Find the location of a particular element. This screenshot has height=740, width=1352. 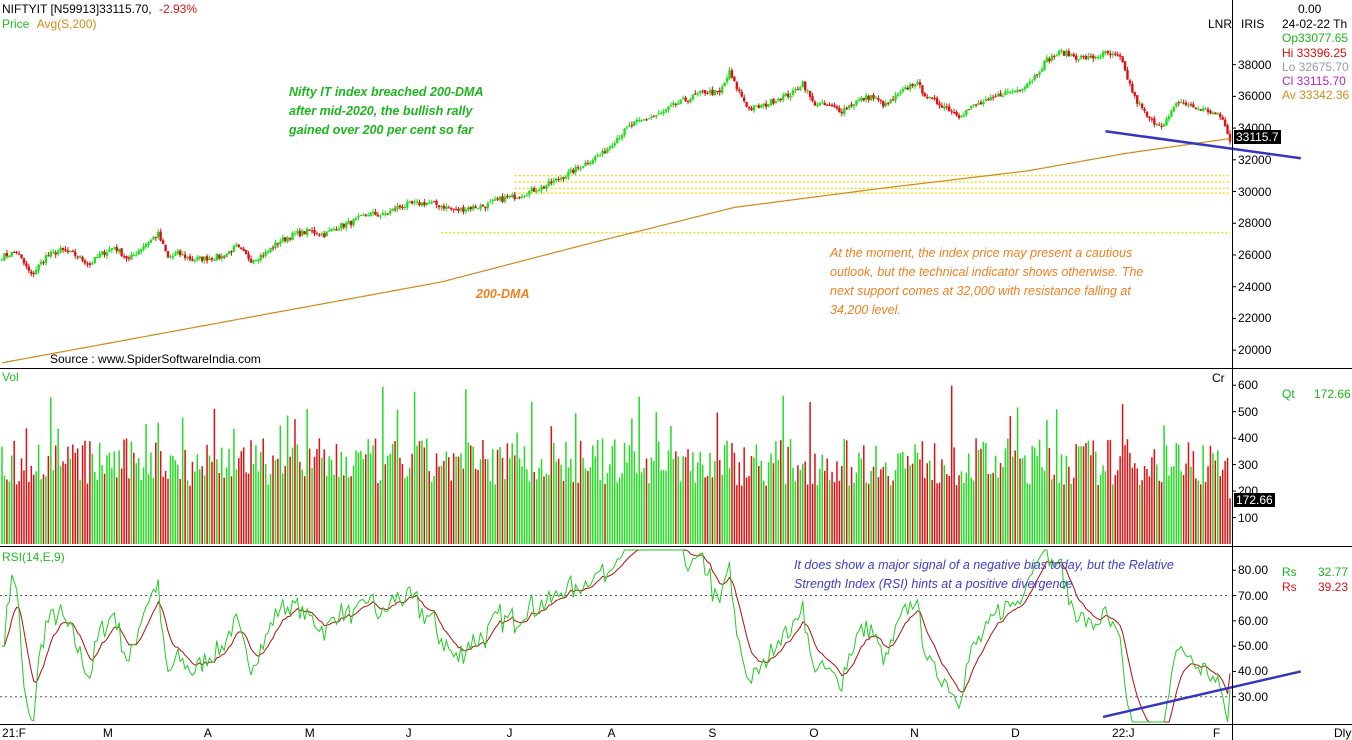

symbol-text: NIFTYIT [N59913]33115.70, is located at coordinates (77, 9).